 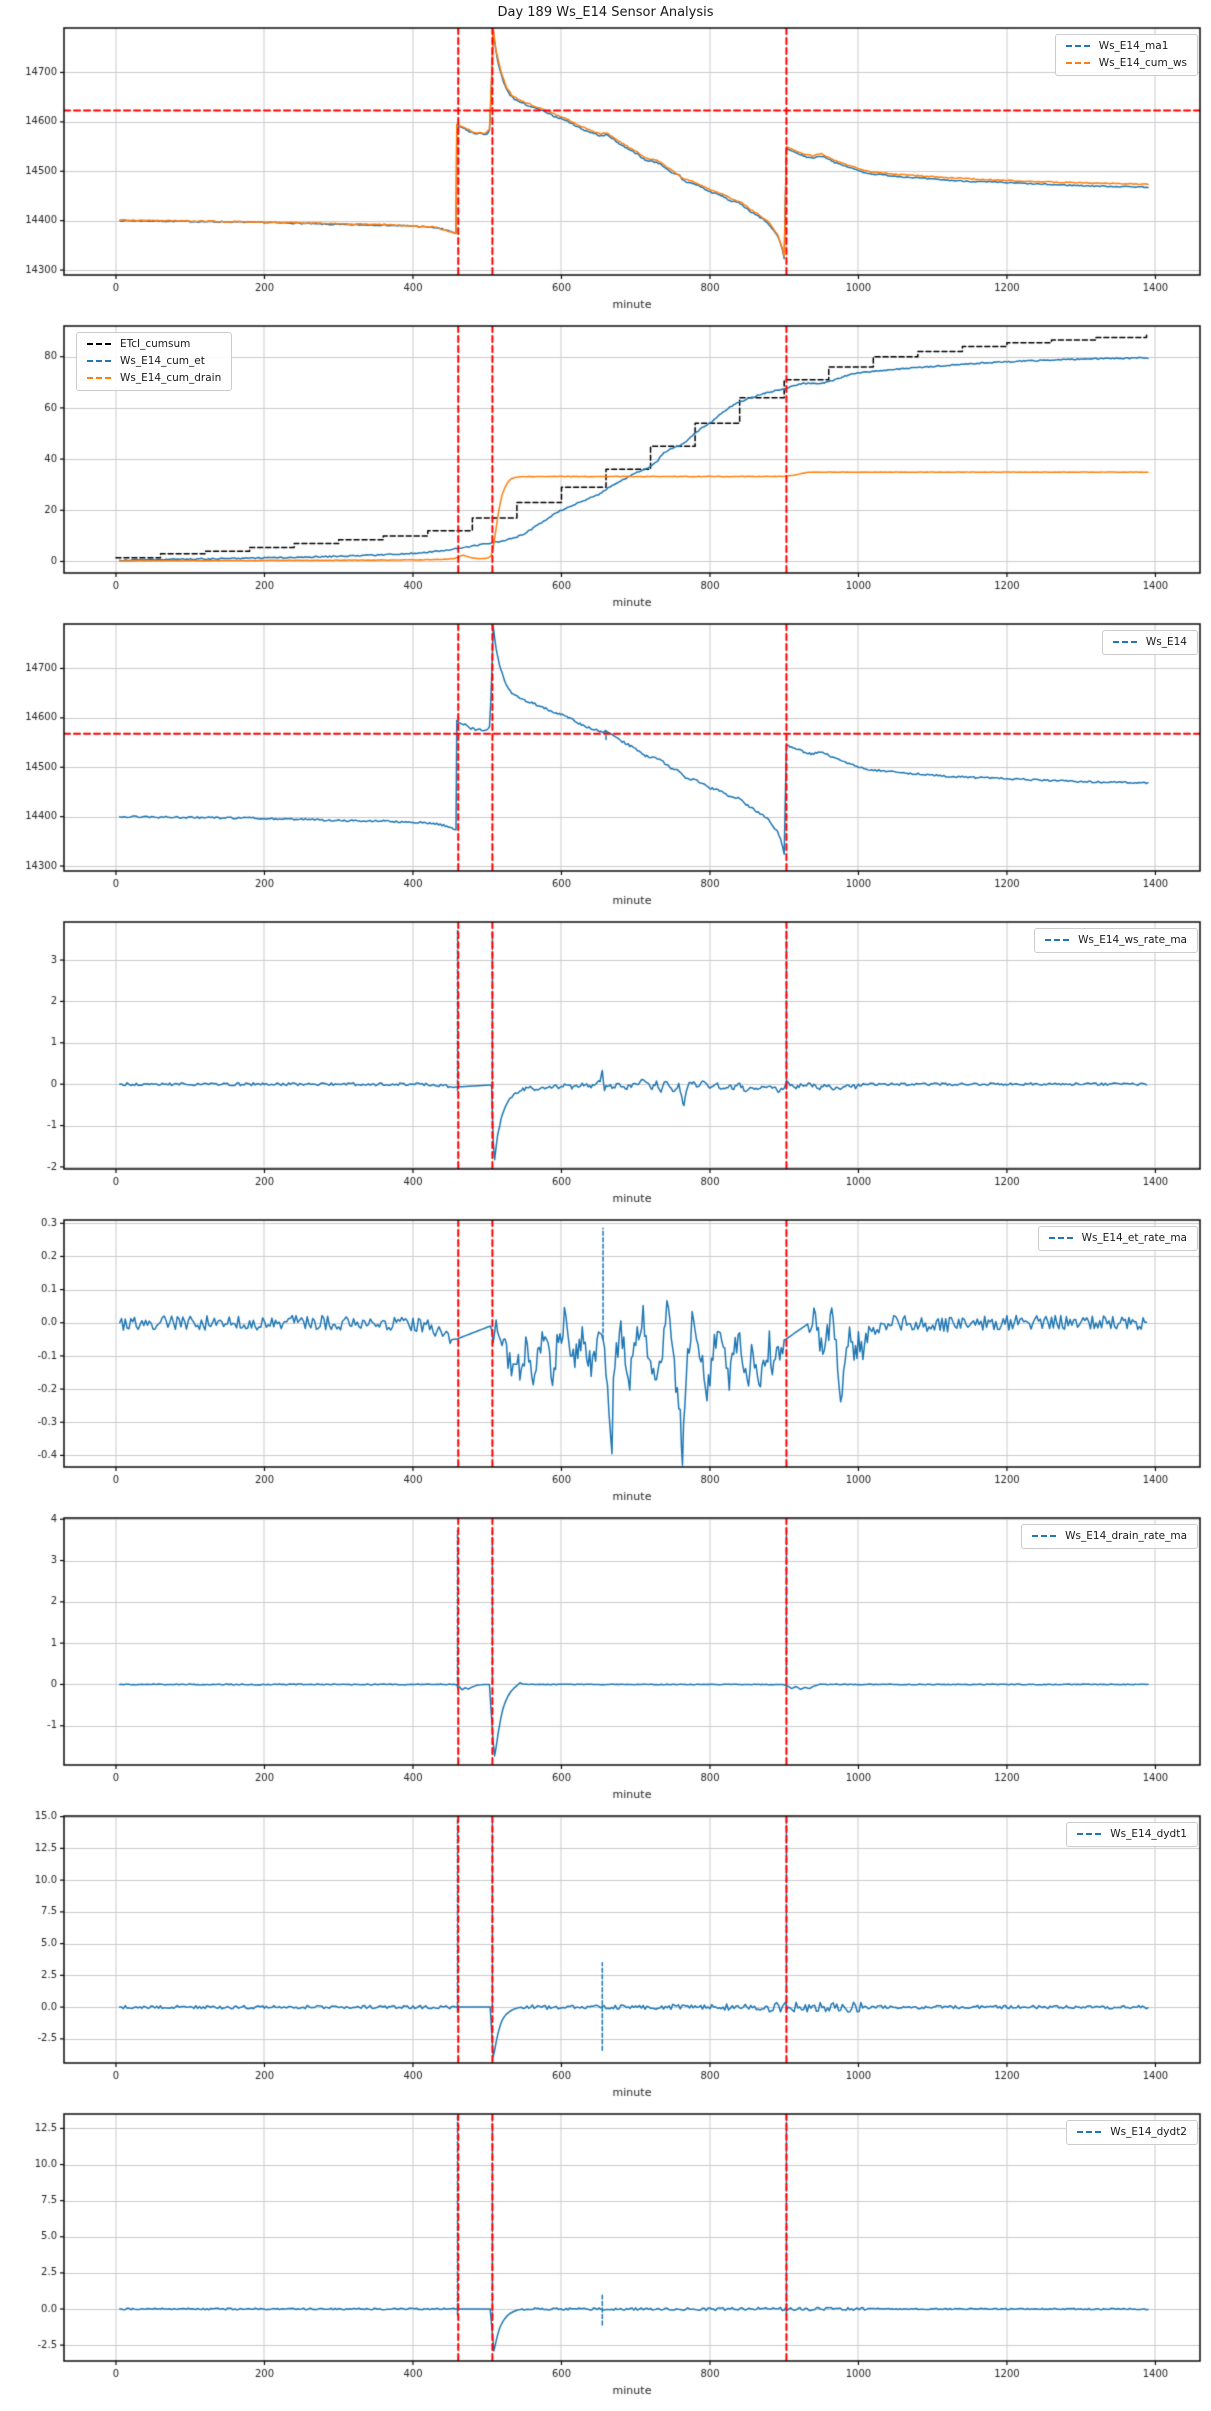 I want to click on legend-entry: Ws_E14, so click(x=1149, y=642).